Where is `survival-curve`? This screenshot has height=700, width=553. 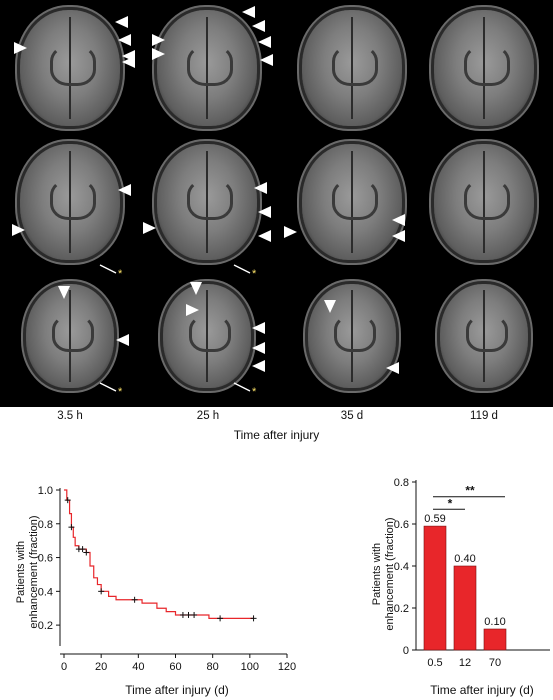
survival-curve is located at coordinates (159, 554).